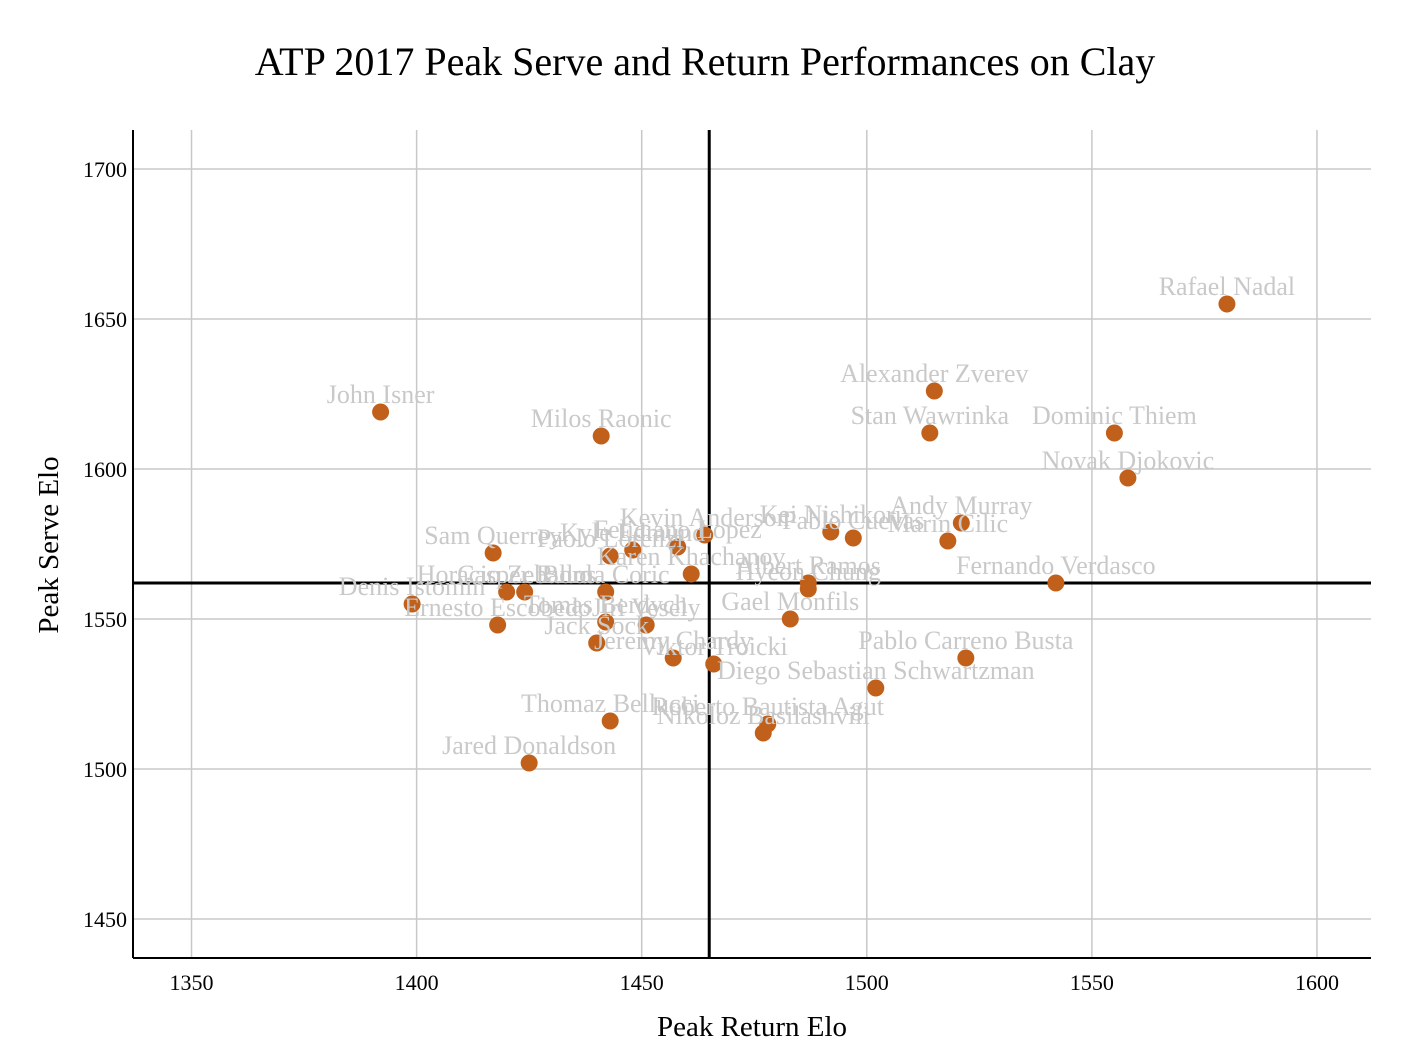  I want to click on point-label: Roberto Bautista Agut, so click(767, 706).